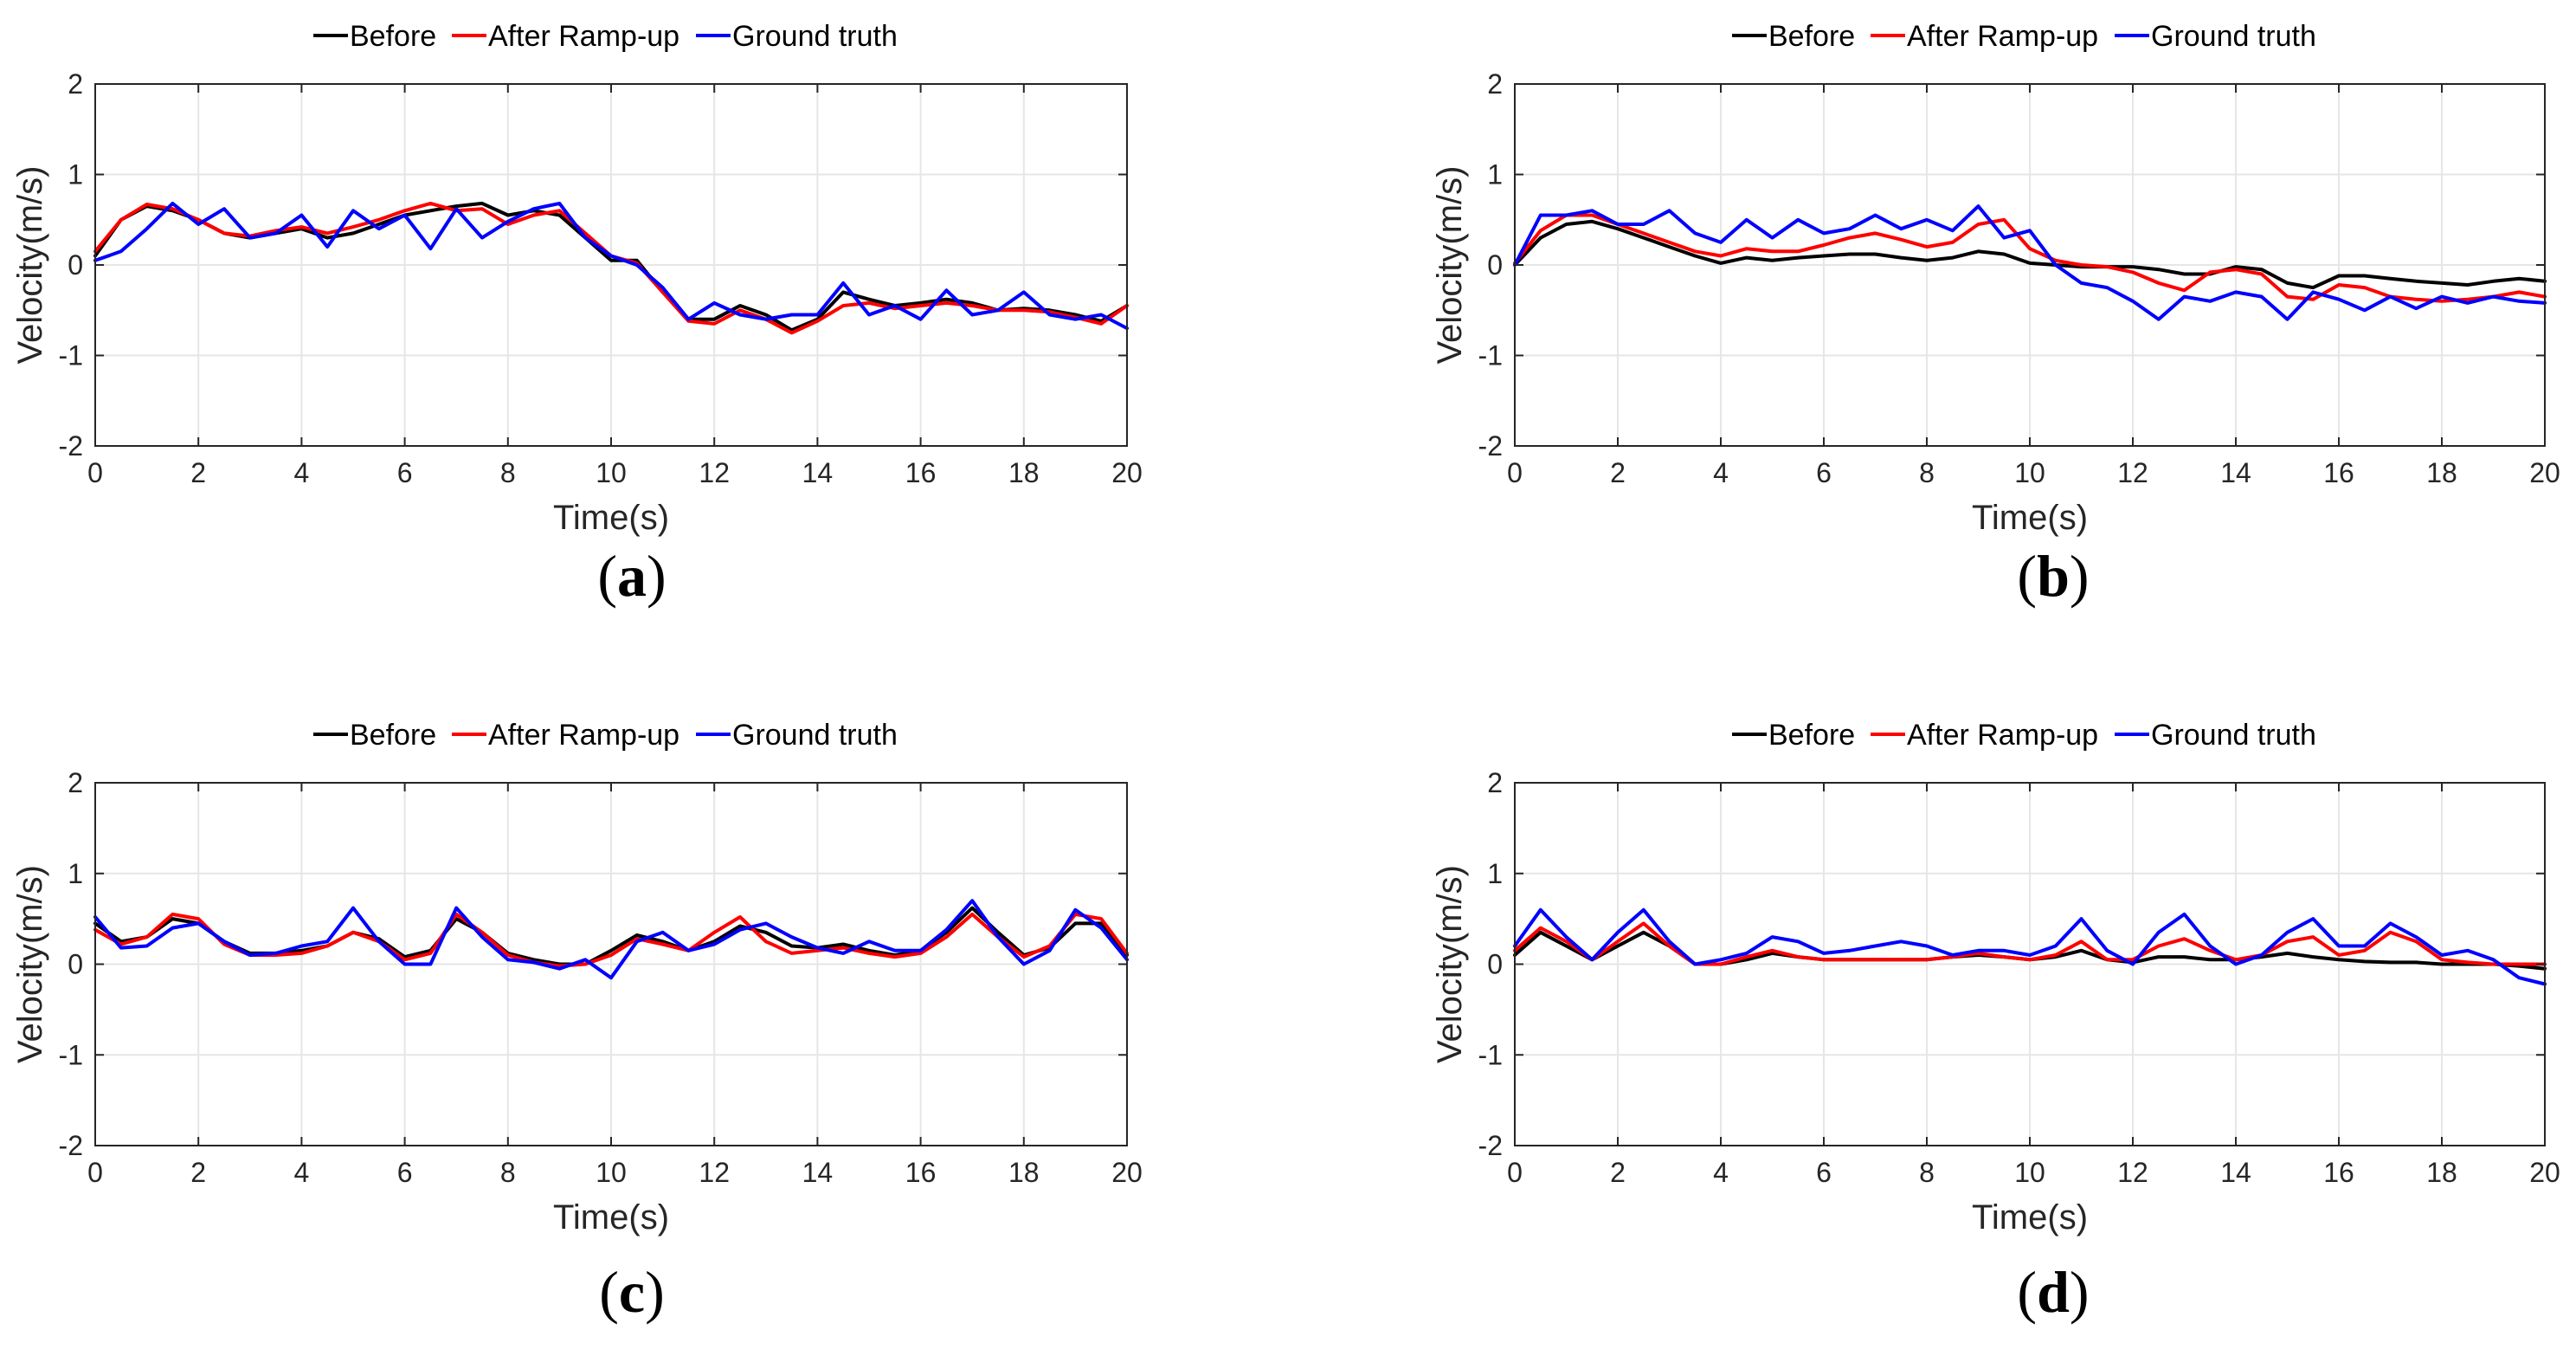 This screenshot has height=1356, width=2576. Describe the element at coordinates (2030, 254) in the screenshot. I see `series-line-before` at that location.